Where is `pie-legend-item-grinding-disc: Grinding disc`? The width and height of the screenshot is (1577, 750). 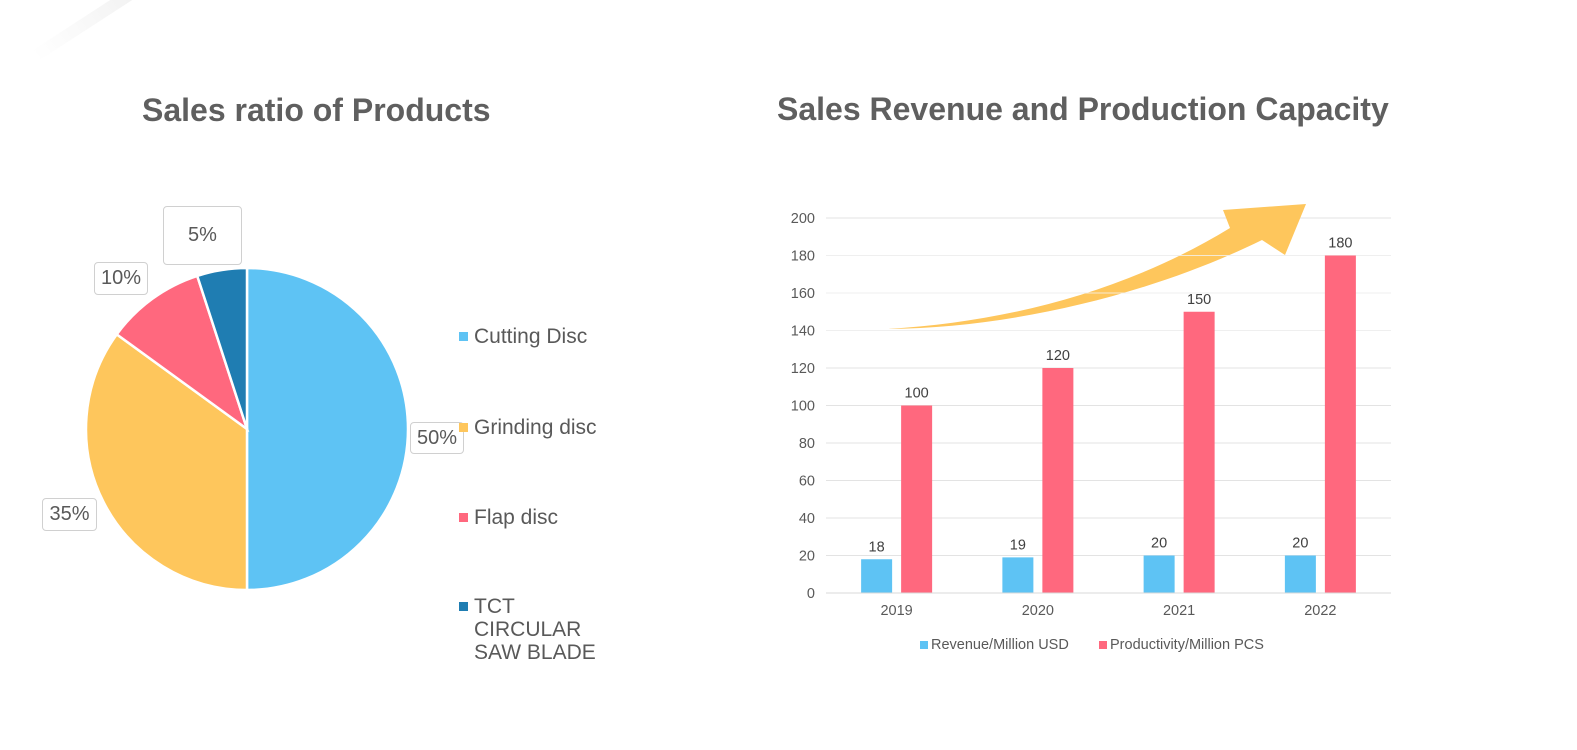
pie-legend-item-grinding-disc: Grinding disc is located at coordinates (544, 427).